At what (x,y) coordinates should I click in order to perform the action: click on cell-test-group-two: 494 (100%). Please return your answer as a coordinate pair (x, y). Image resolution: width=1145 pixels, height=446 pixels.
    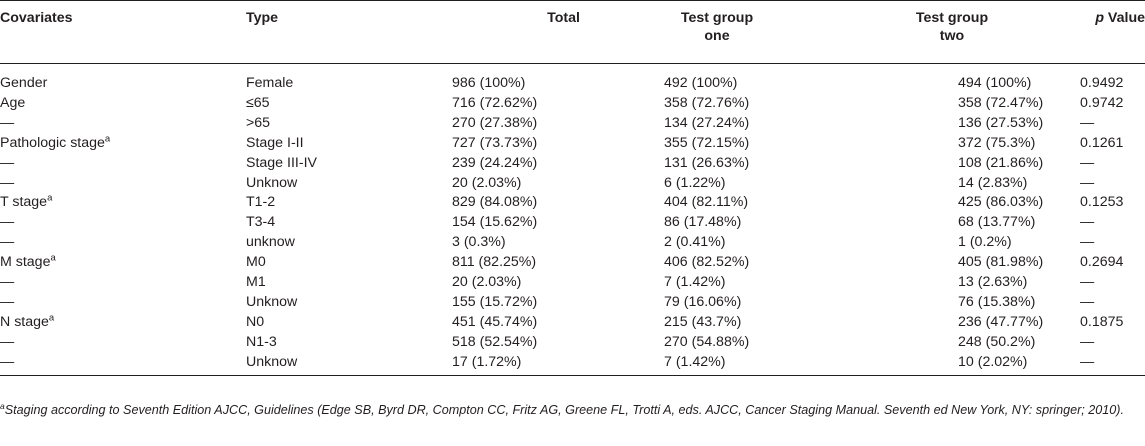
    Looking at the image, I should click on (995, 83).